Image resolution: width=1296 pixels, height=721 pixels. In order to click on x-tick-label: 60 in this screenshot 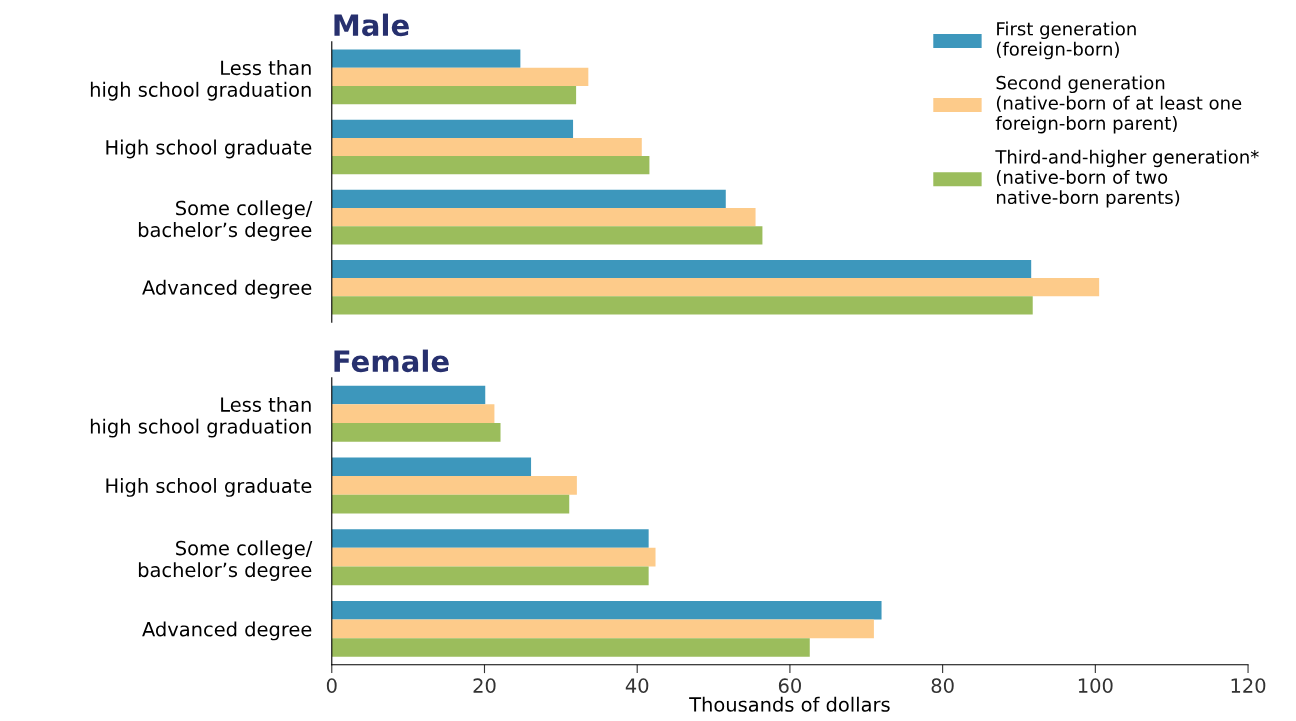, I will do `click(789, 686)`.